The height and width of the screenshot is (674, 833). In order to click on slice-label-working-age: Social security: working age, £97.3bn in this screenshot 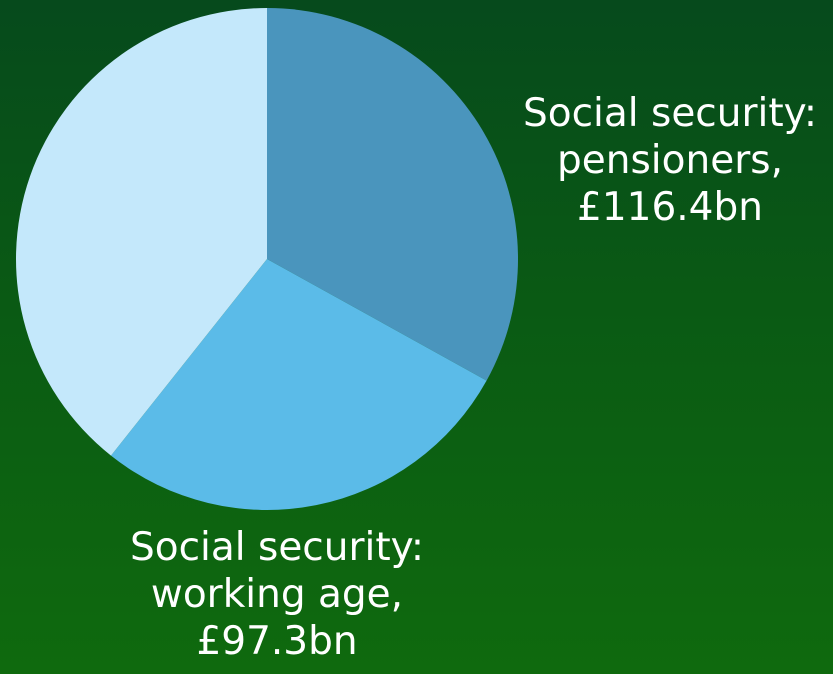, I will do `click(277, 594)`.